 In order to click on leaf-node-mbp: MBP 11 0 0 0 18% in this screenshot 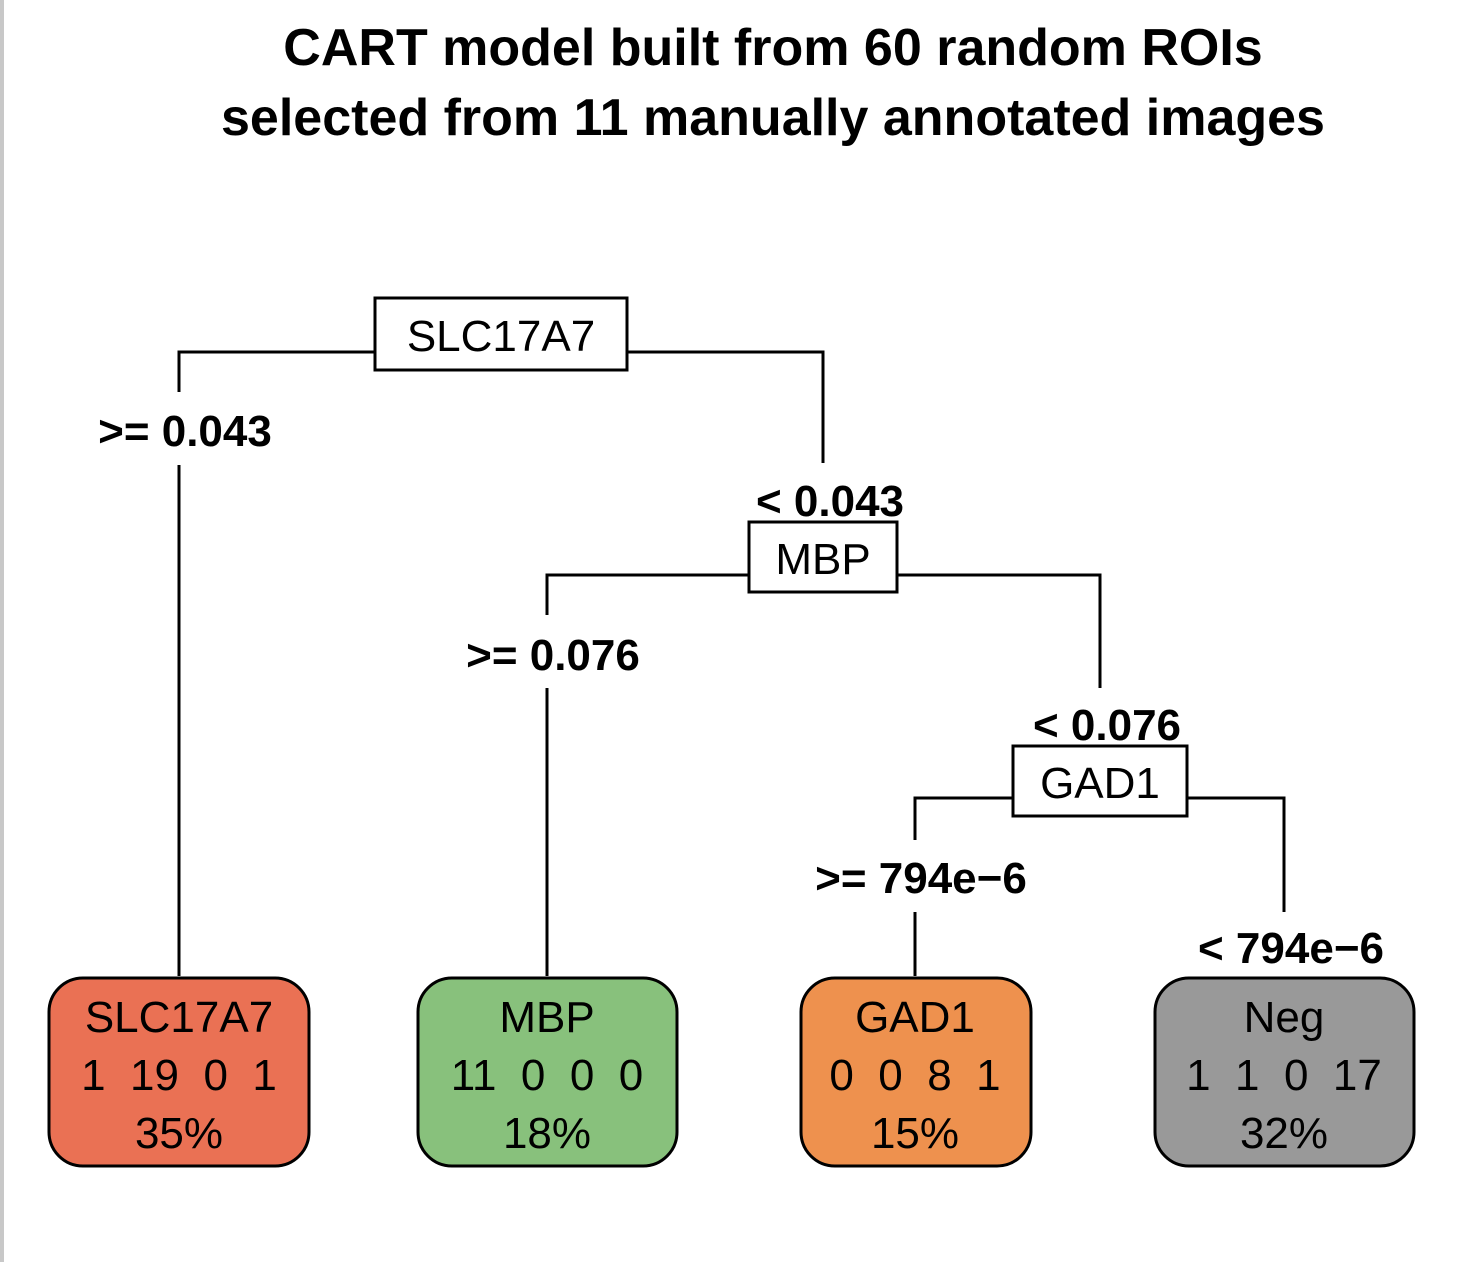, I will do `click(547, 1072)`.